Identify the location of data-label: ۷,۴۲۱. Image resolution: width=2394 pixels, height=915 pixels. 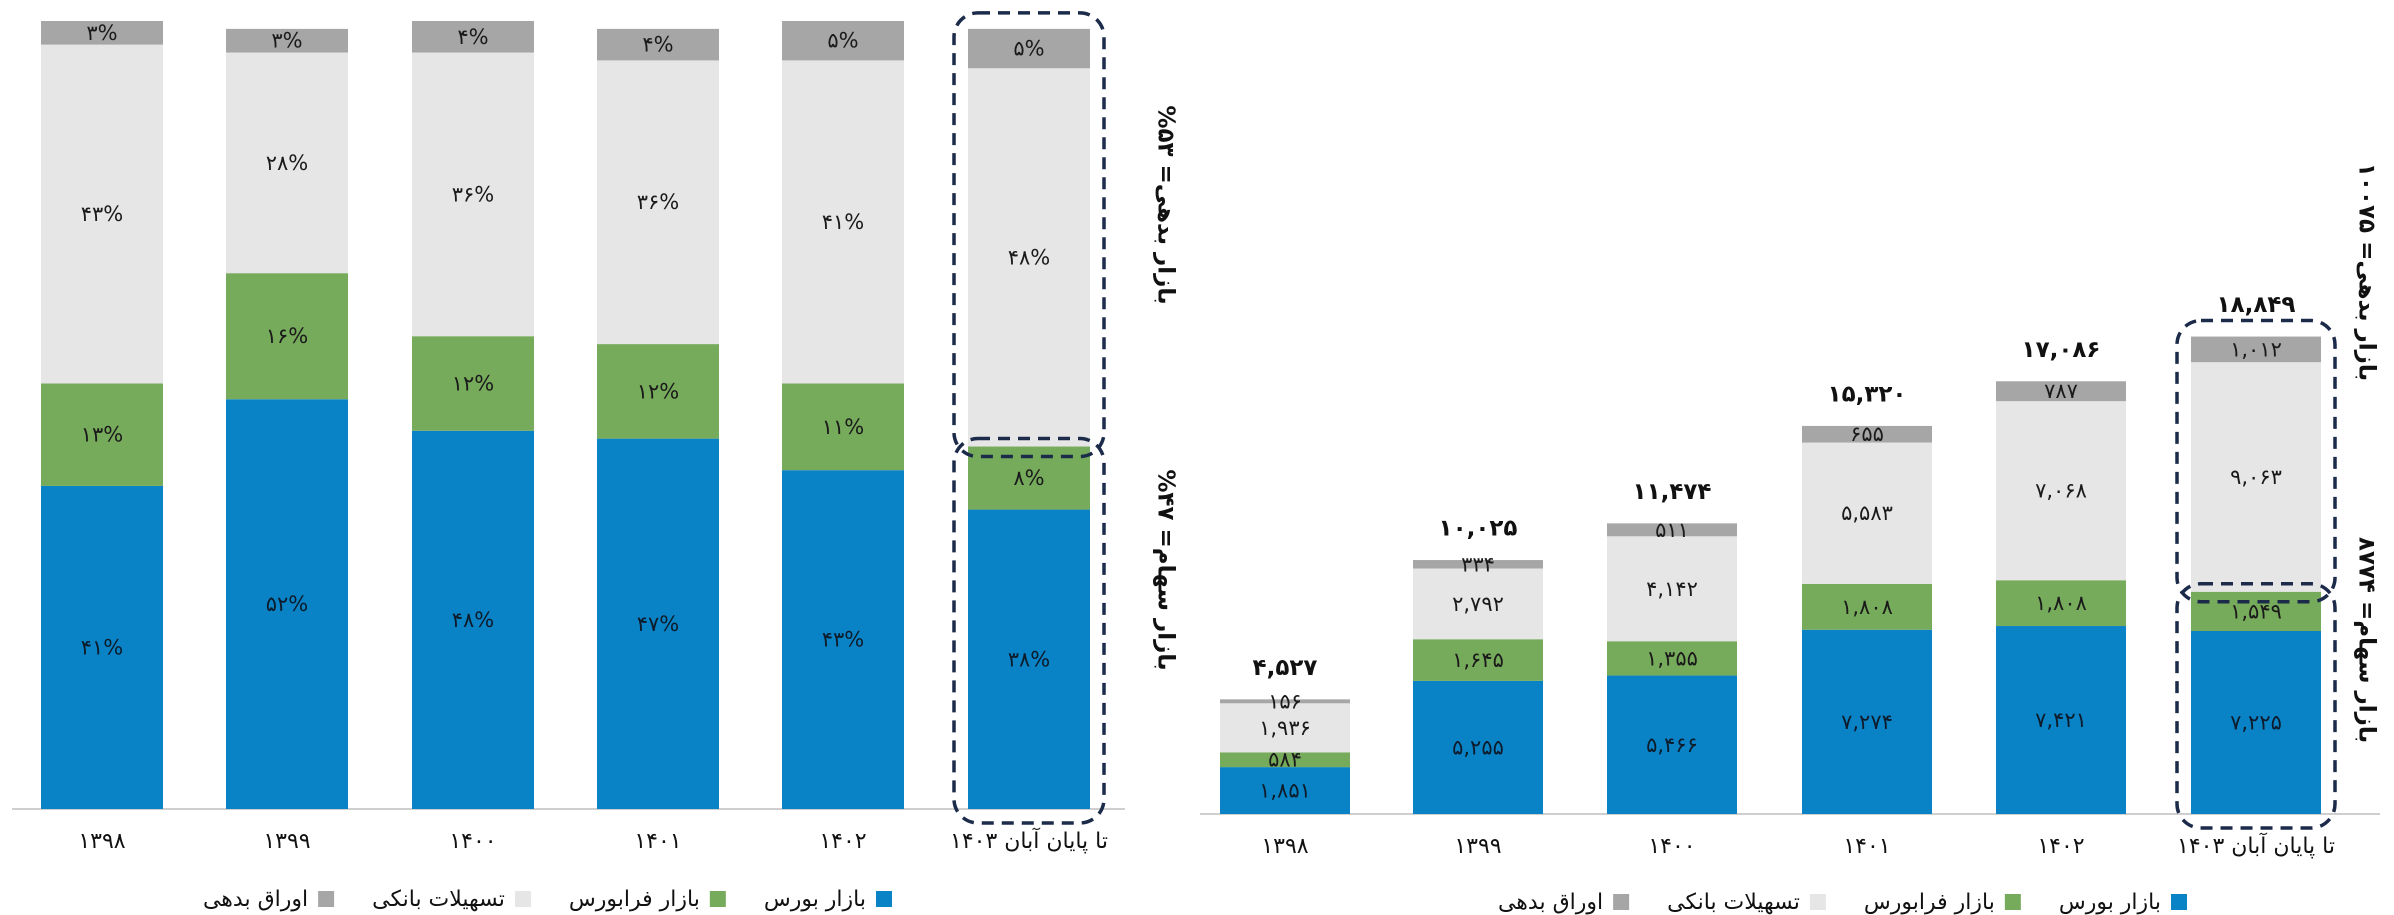
(2061, 720).